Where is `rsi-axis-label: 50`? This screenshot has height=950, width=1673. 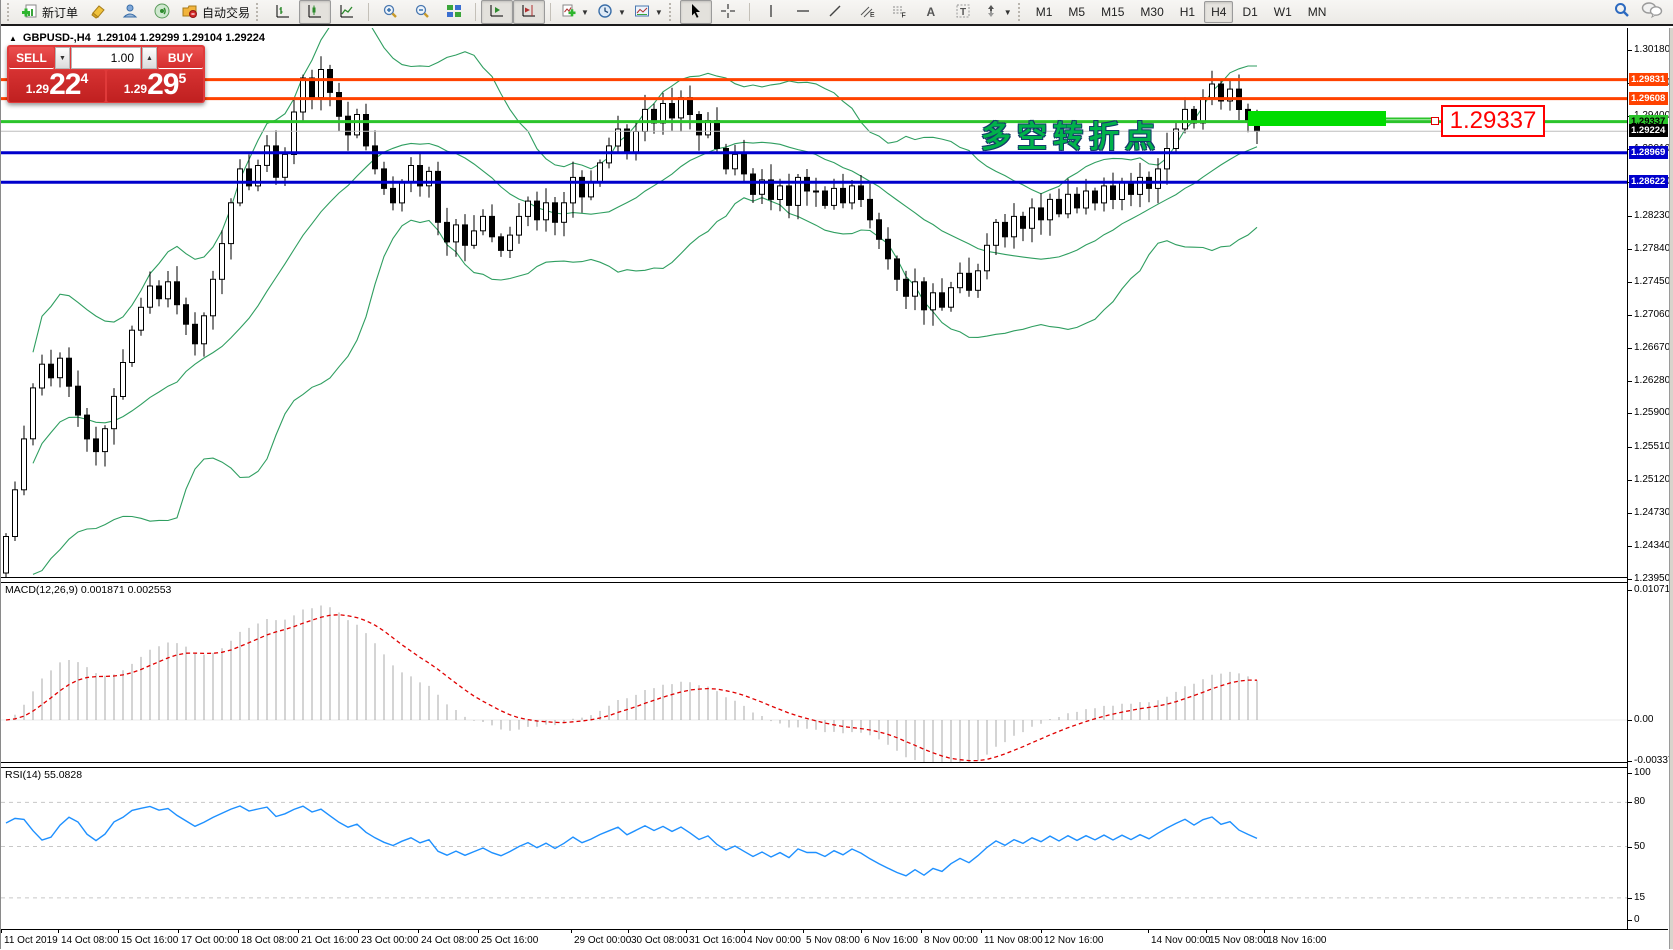 rsi-axis-label: 50 is located at coordinates (1640, 846).